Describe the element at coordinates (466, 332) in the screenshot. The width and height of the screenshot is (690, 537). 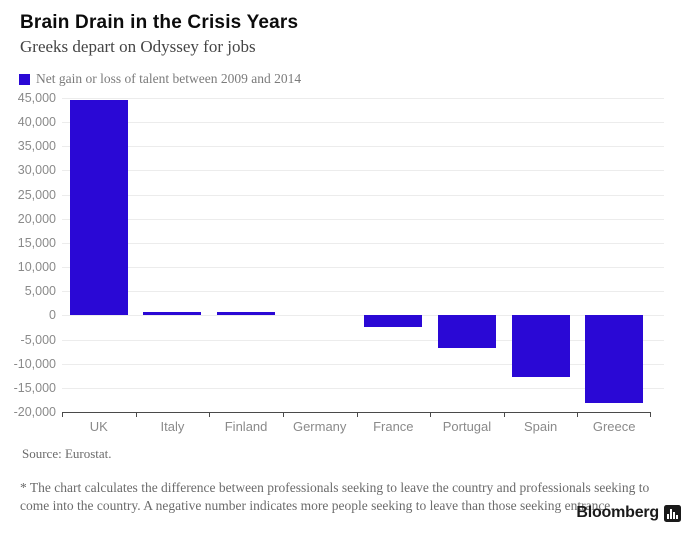
I see `bar-portugal` at that location.